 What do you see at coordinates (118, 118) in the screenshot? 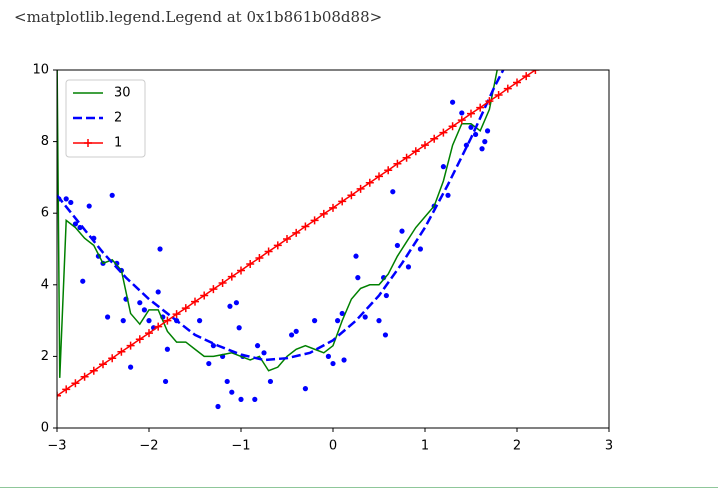
I see `legend-label: 2` at bounding box center [118, 118].